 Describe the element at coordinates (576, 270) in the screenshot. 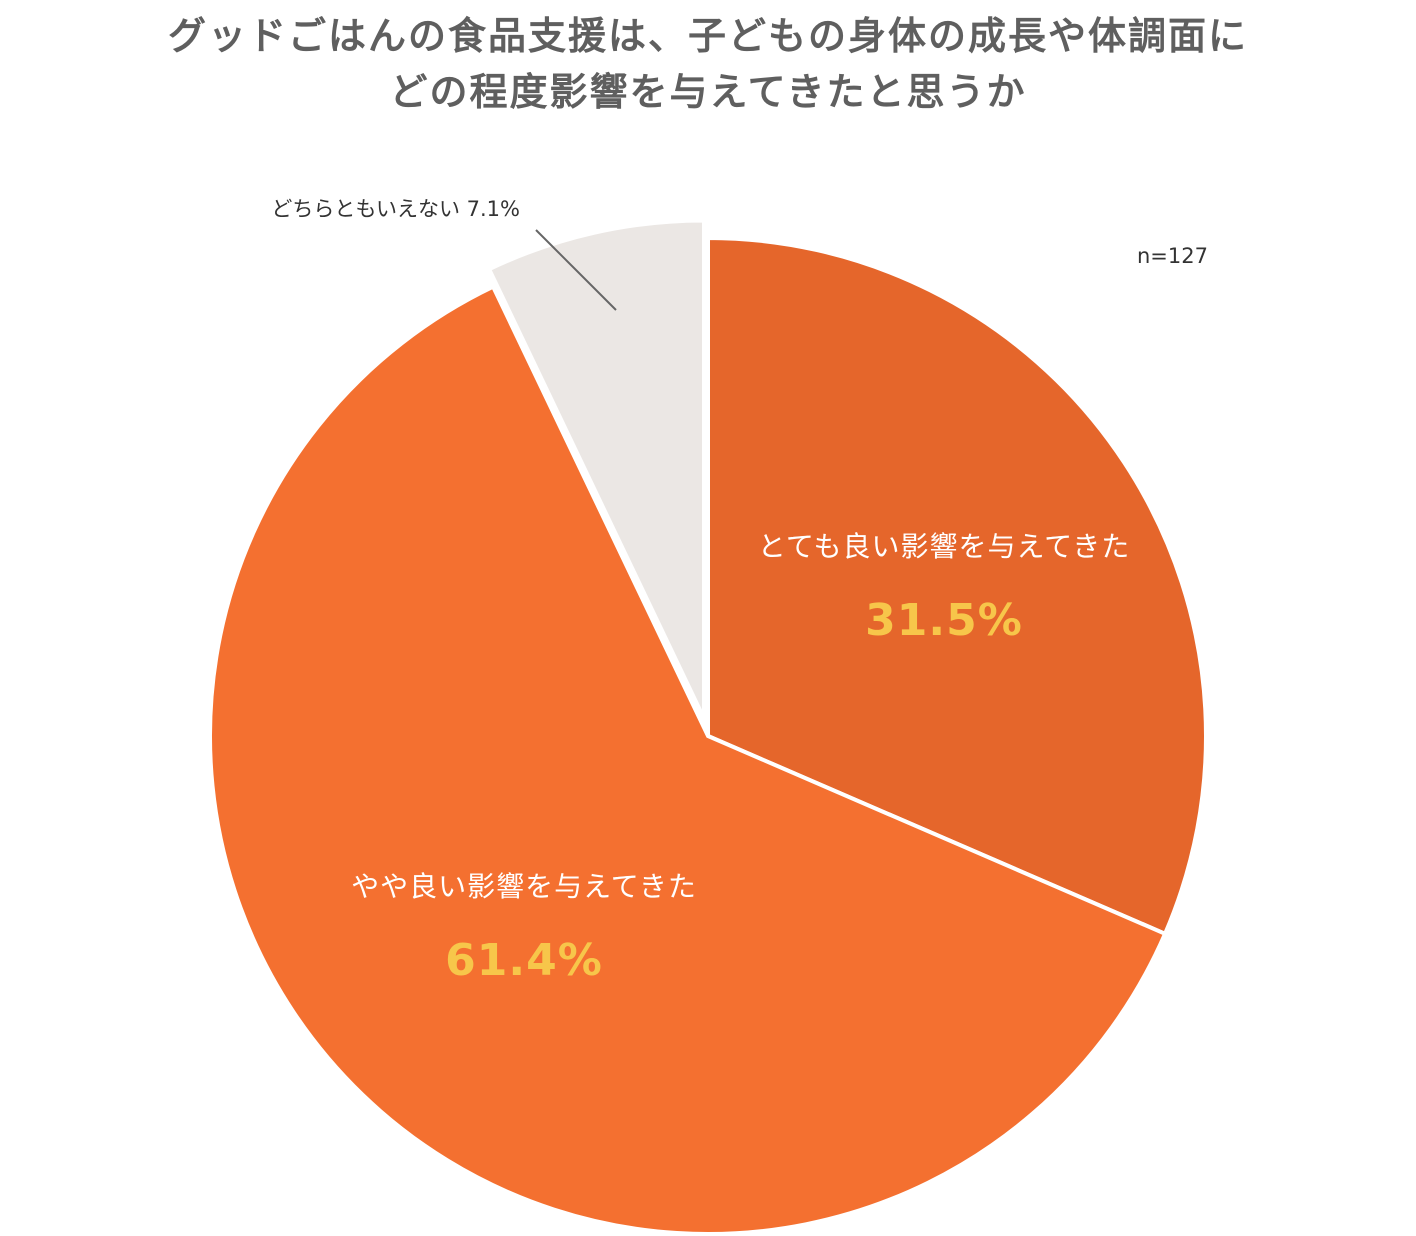

I see `leader-line-neutral` at that location.